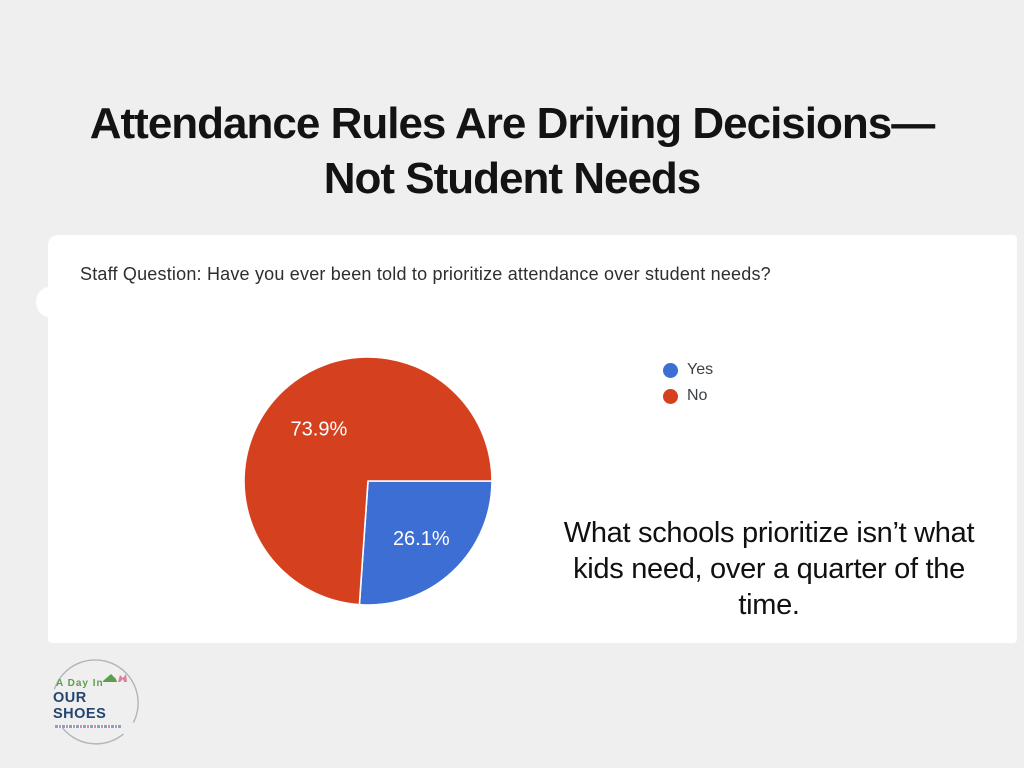  Describe the element at coordinates (769, 605) in the screenshot. I see `takeaway-line-3: time.` at that location.